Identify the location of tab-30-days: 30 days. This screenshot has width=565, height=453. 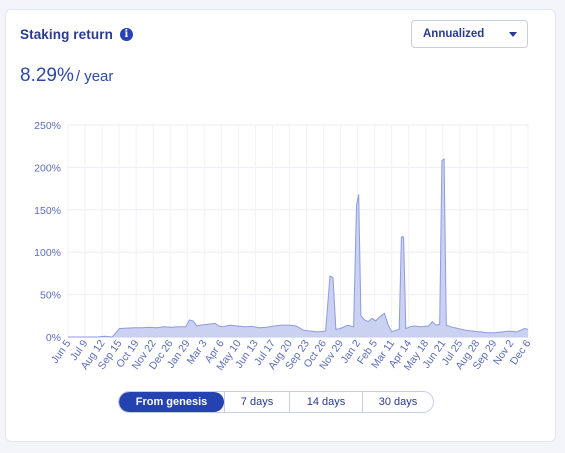
(397, 402).